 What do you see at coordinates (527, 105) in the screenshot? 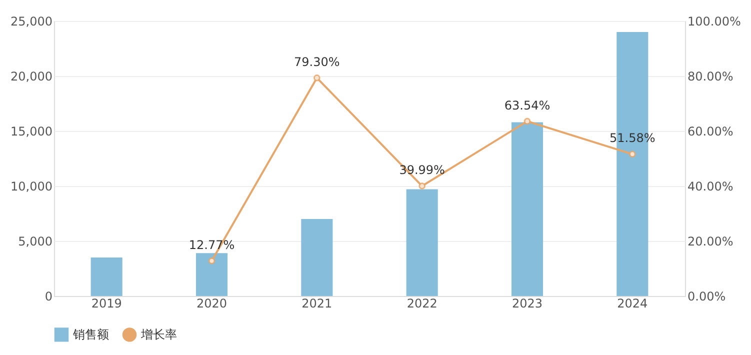
I see `data-label: 63.54%` at bounding box center [527, 105].